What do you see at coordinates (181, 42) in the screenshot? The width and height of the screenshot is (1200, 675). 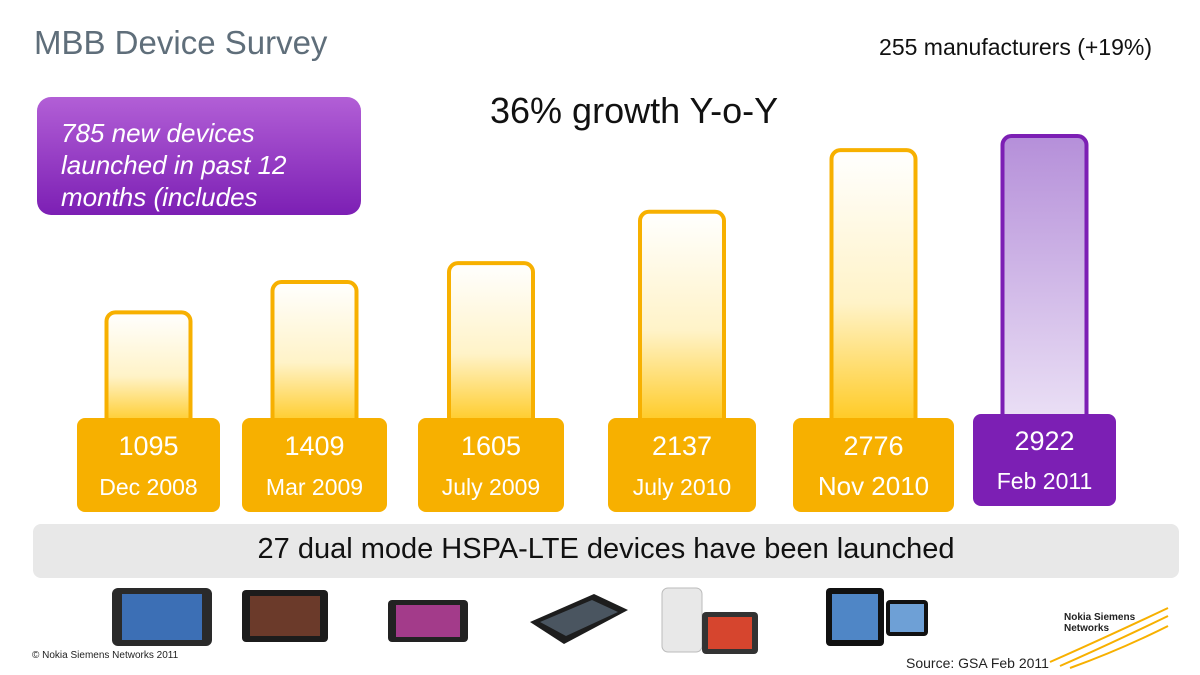 I see `page-title: MBB Device Survey` at bounding box center [181, 42].